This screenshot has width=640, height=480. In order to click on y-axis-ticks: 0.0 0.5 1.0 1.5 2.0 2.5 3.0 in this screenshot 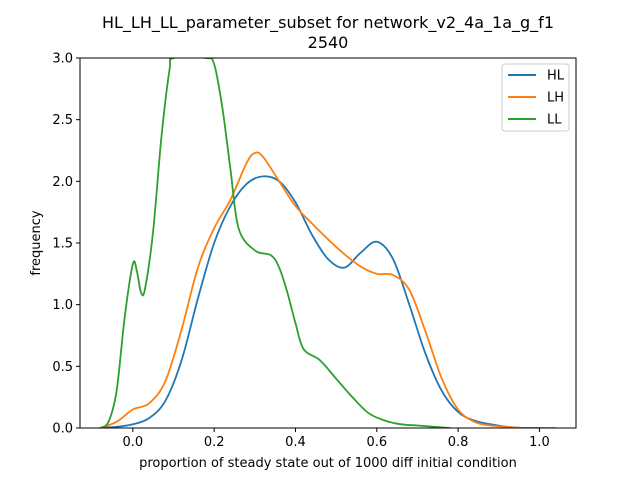, I will do `click(66, 244)`.